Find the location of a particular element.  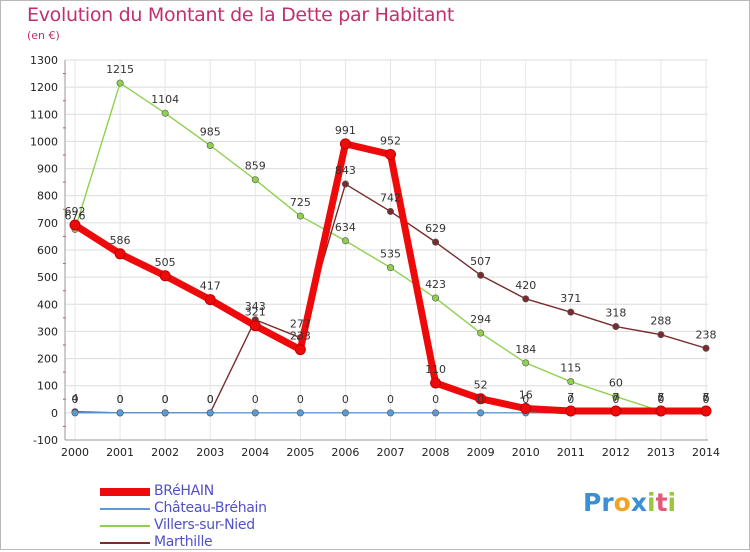

y-tick-label: 400 is located at coordinates (47, 304).